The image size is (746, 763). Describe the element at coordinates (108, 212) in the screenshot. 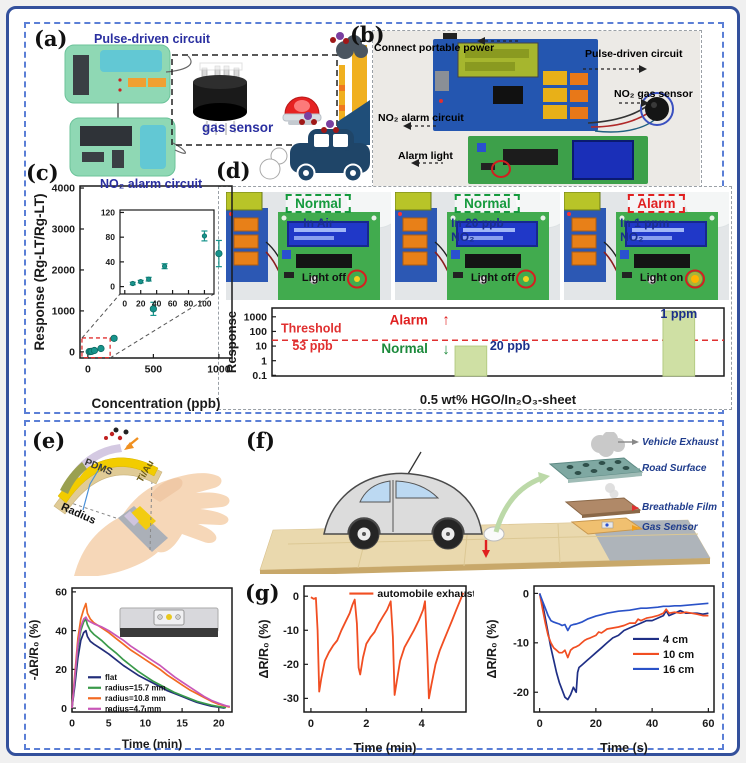

I see `svg-text: 120` at that location.